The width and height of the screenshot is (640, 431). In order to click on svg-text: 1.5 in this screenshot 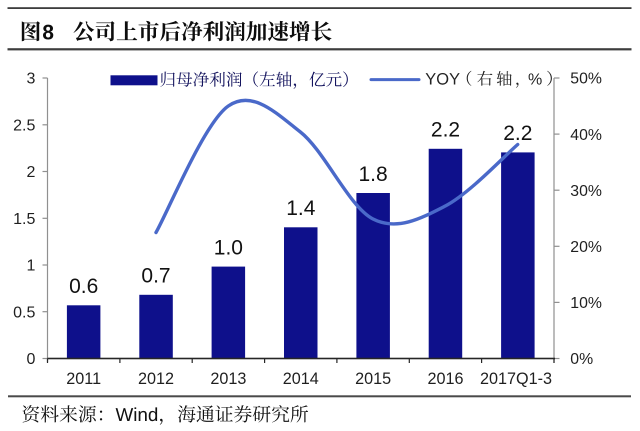, I will do `click(24, 219)`.